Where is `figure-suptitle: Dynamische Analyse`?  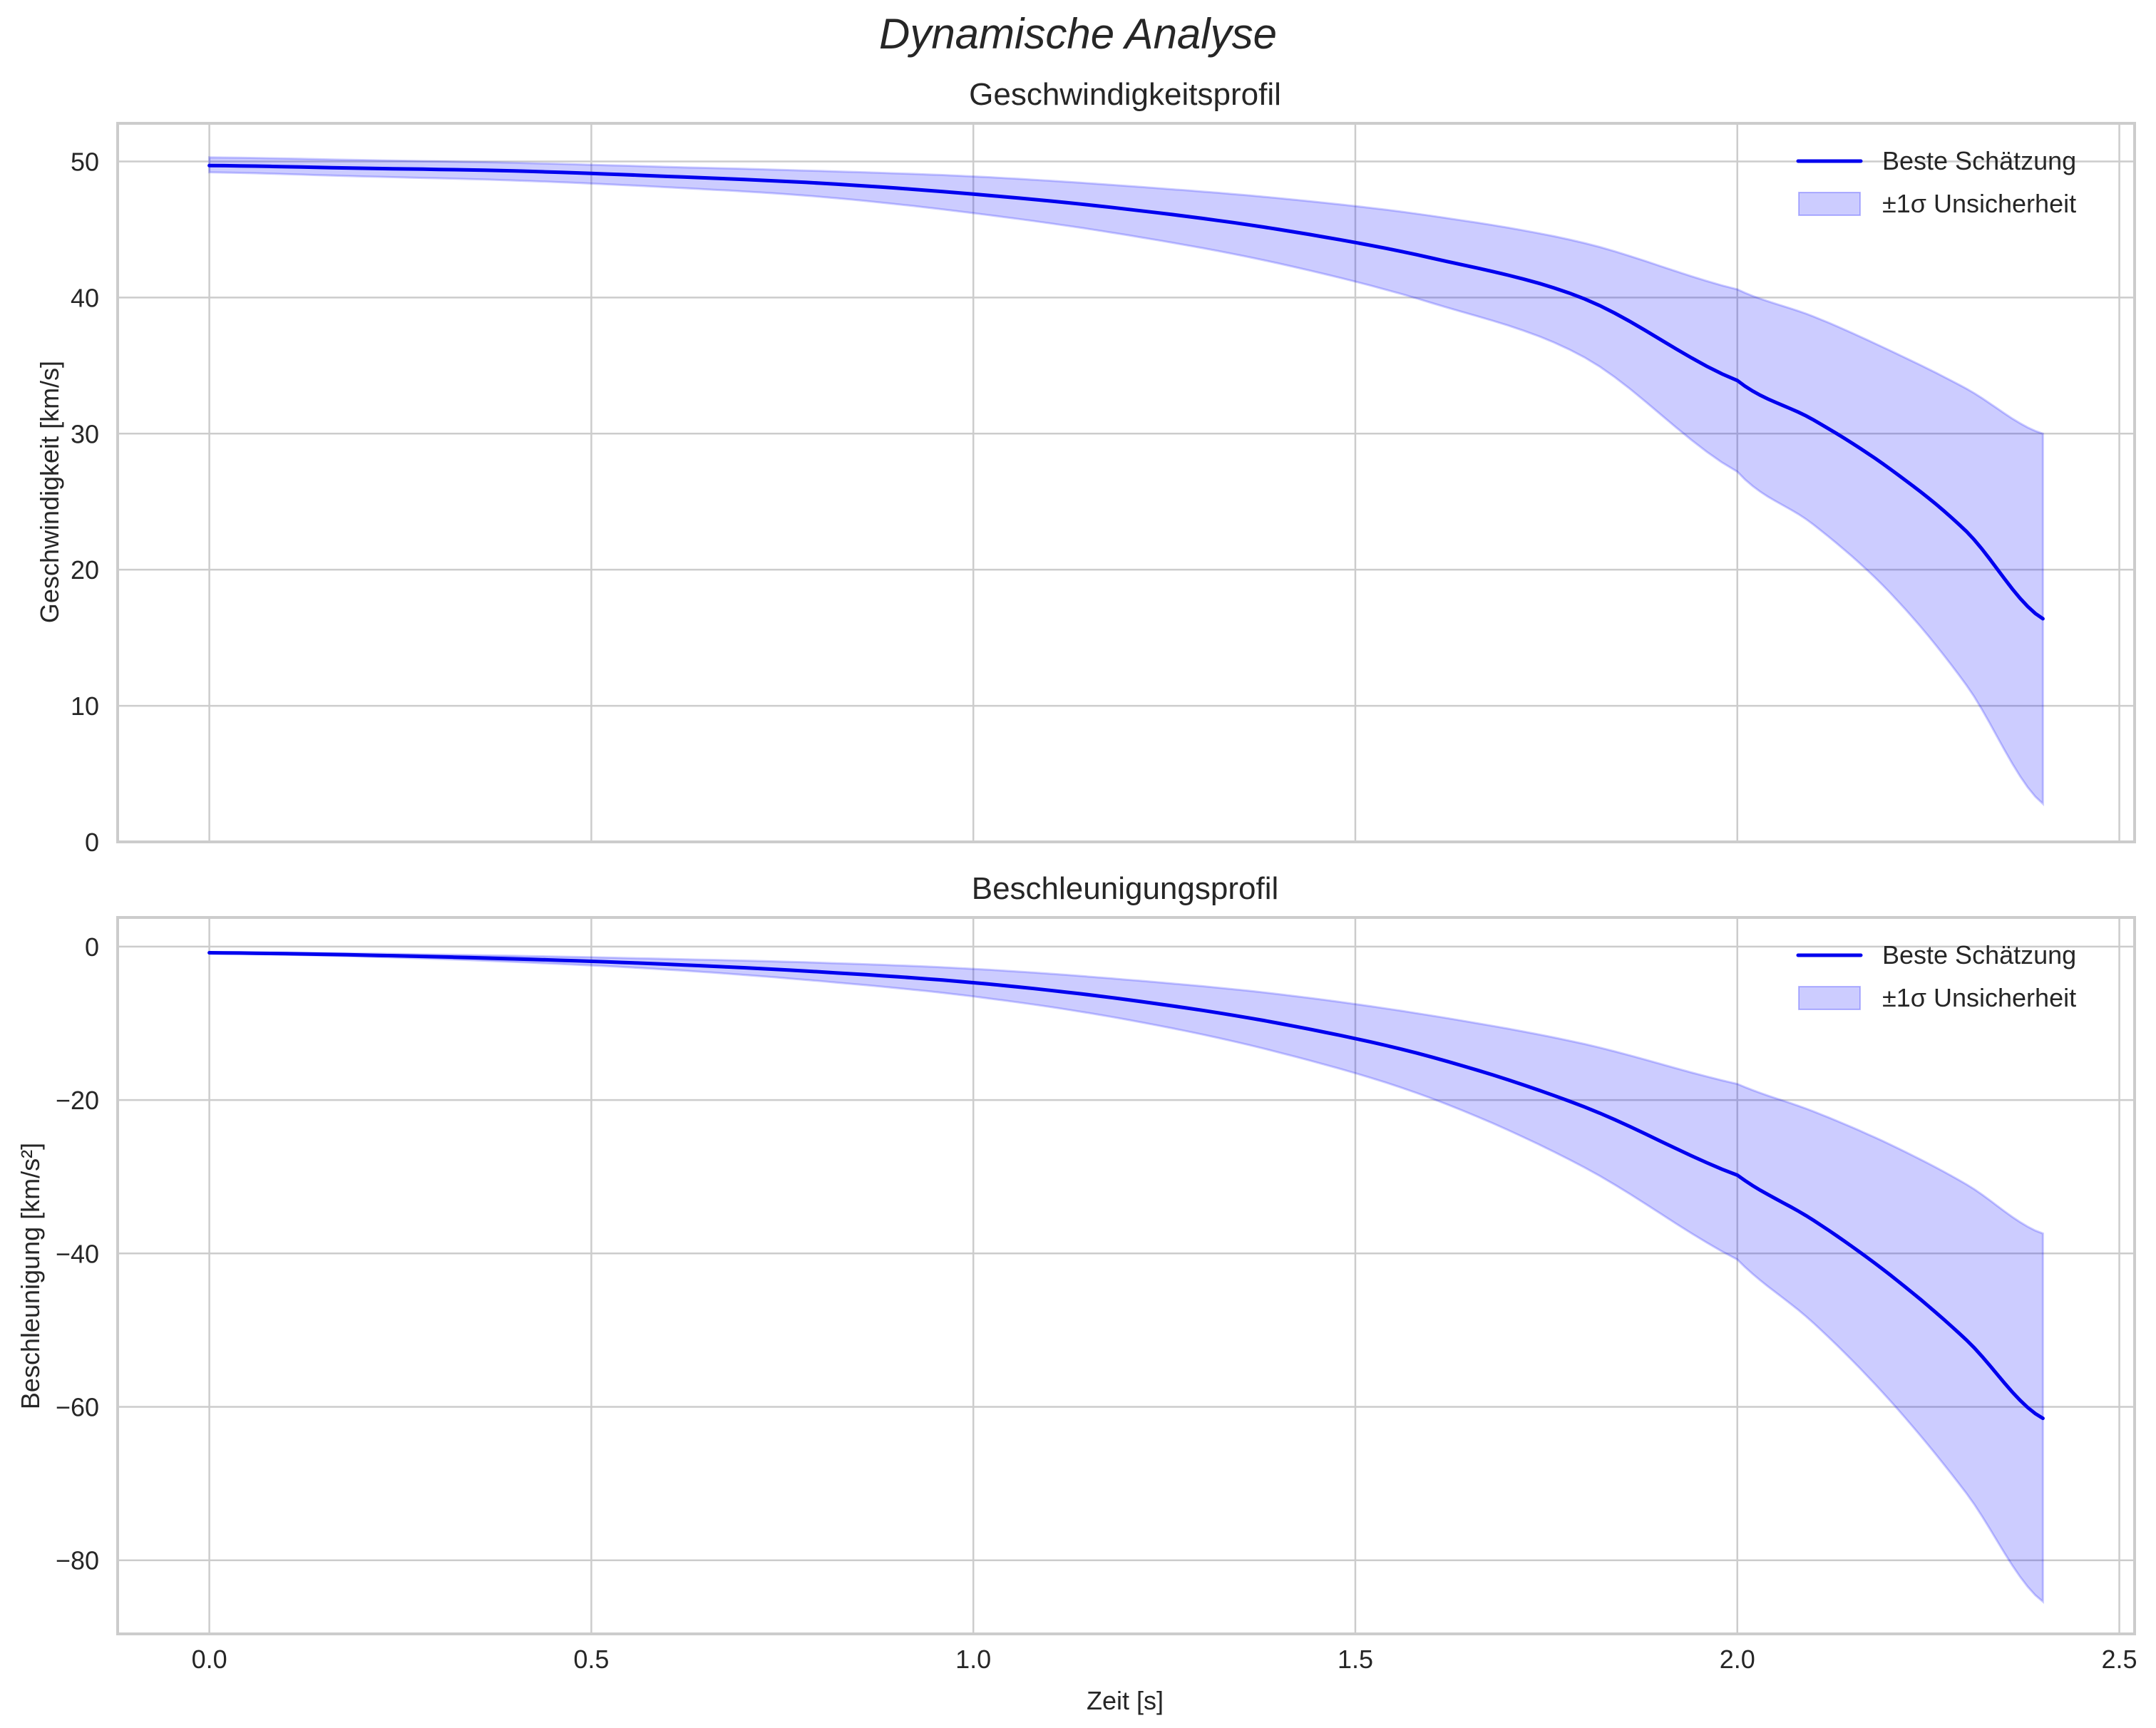 figure-suptitle: Dynamische Analyse is located at coordinates (1078, 34).